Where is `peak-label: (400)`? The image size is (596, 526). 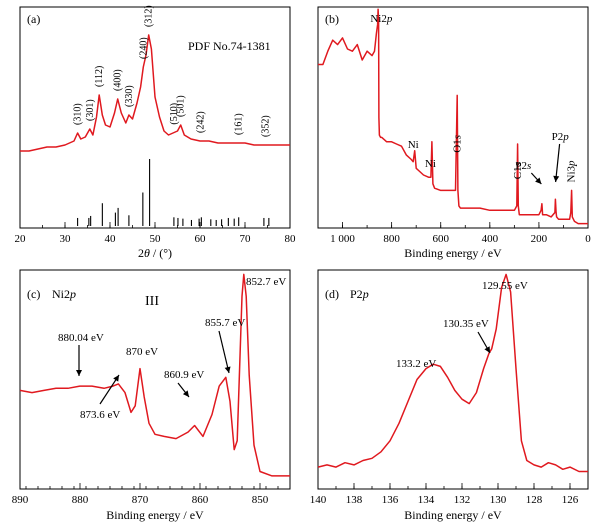
peak-label: (400) is located at coordinates (118, 80).